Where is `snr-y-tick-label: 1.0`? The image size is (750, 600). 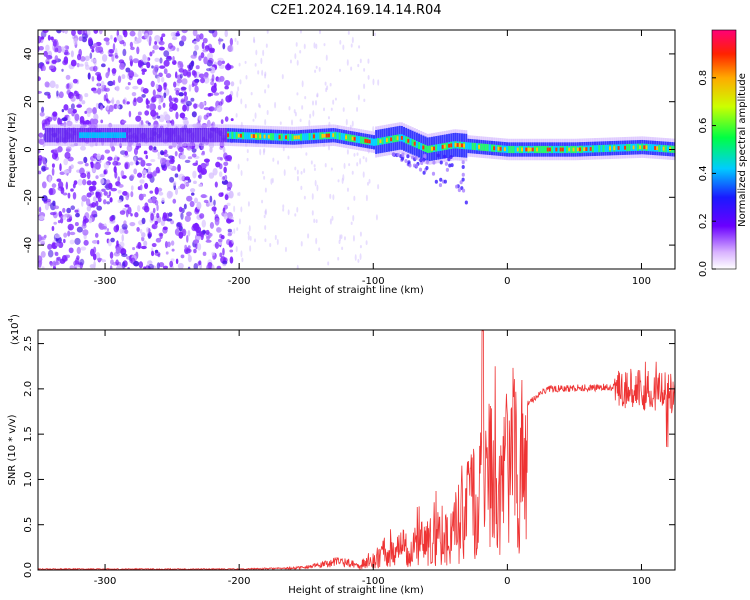
snr-y-tick-label: 1.0 is located at coordinates (28, 479).